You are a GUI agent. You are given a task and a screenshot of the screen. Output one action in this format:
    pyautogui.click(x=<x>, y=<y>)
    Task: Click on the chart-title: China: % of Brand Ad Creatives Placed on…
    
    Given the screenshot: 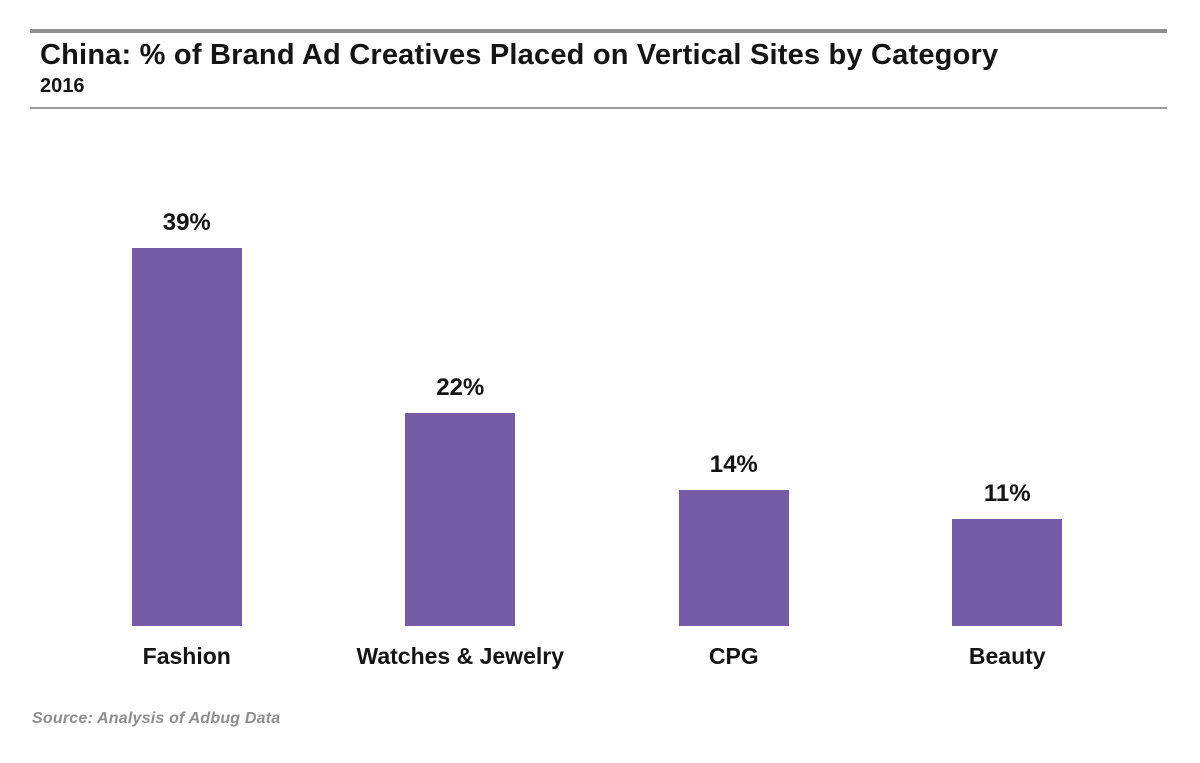 What is the action you would take?
    pyautogui.click(x=519, y=55)
    